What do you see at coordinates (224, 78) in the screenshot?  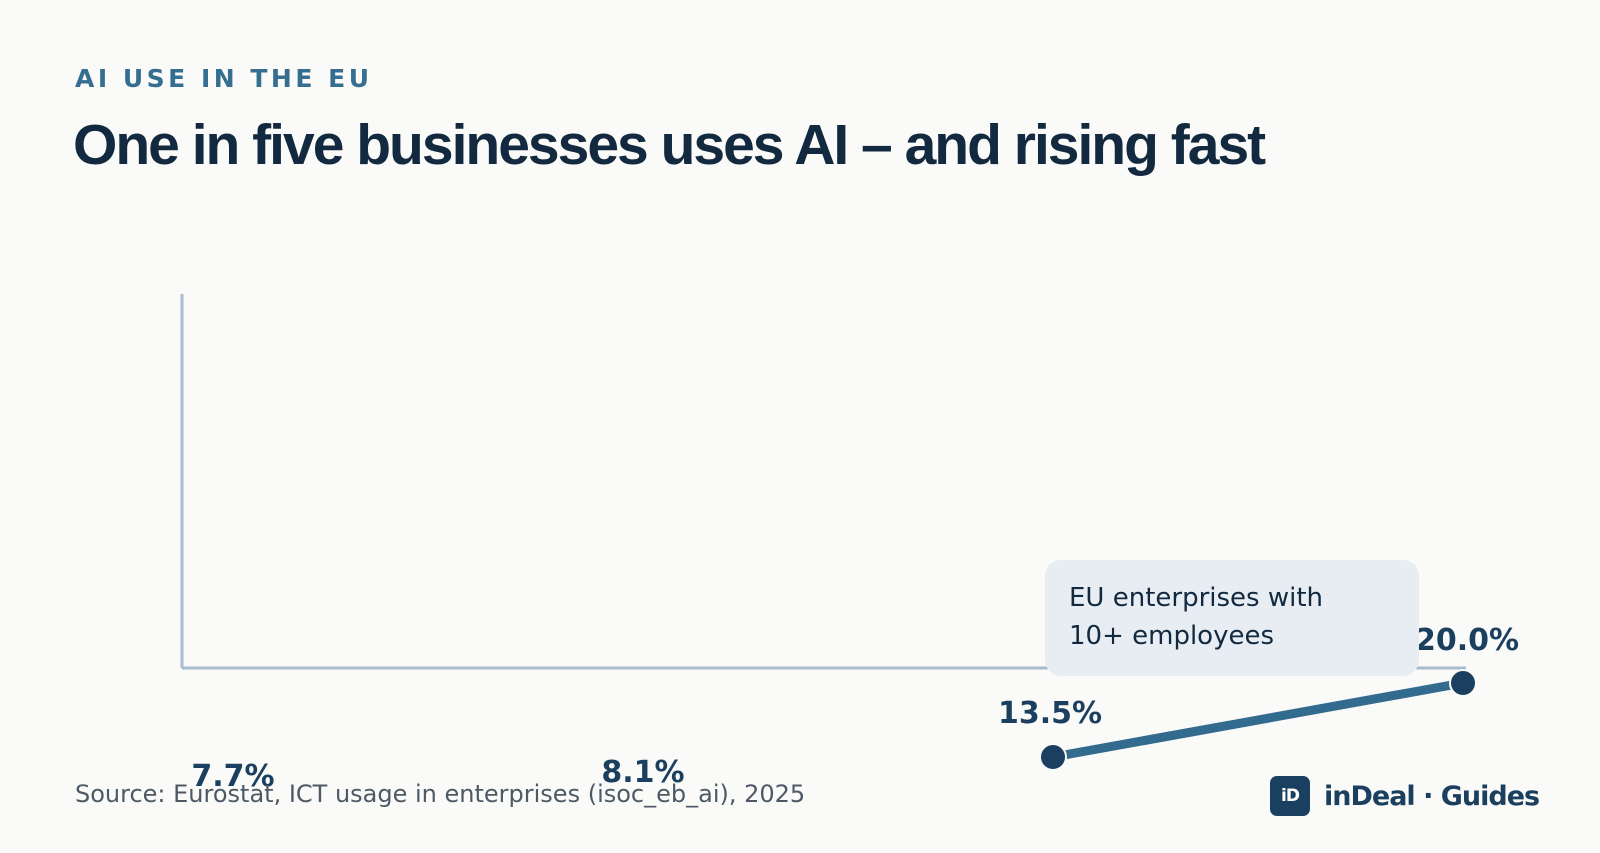 I see `chart-eyebrow: AI USE IN THE EU` at bounding box center [224, 78].